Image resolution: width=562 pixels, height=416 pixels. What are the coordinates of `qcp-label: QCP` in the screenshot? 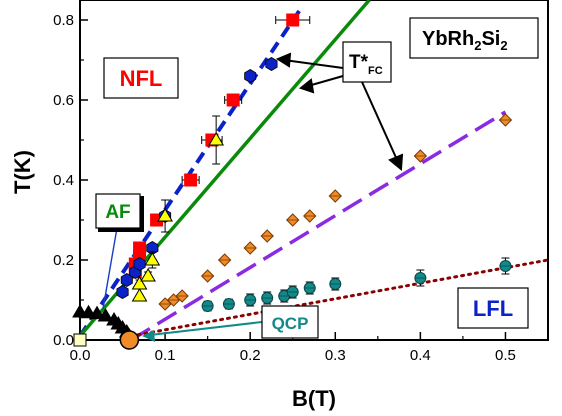 It's located at (230, 323).